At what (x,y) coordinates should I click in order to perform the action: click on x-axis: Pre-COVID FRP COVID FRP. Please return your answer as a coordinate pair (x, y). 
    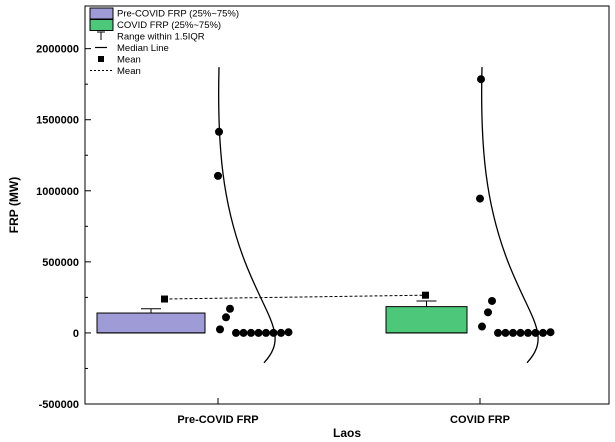
    Looking at the image, I should click on (343, 412).